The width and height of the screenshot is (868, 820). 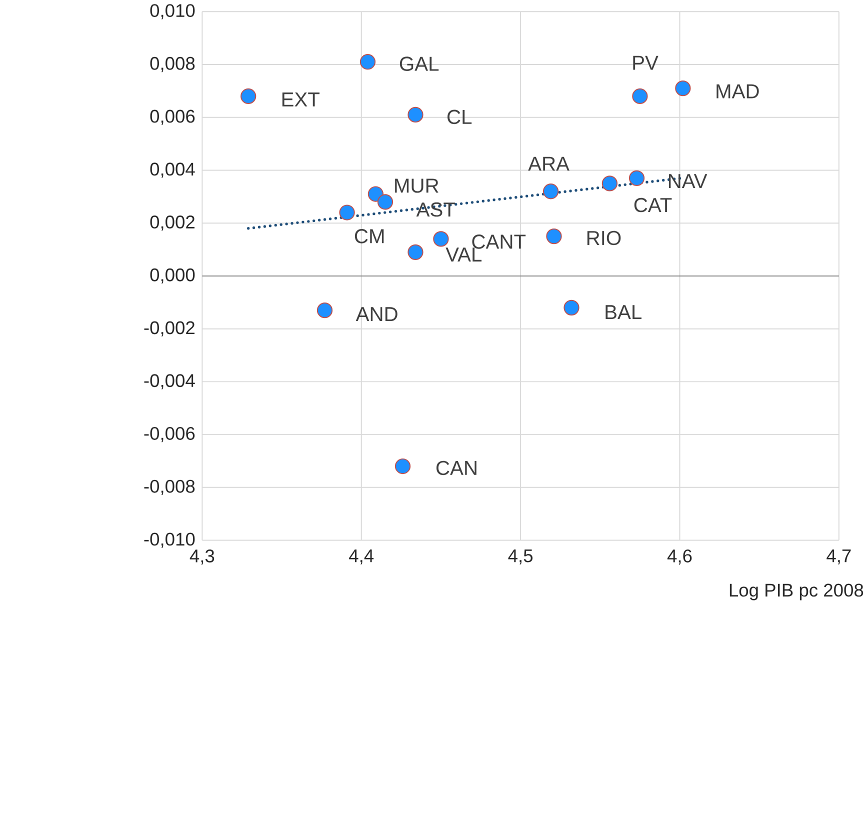 What do you see at coordinates (301, 99) in the screenshot?
I see `annotation: EXT` at bounding box center [301, 99].